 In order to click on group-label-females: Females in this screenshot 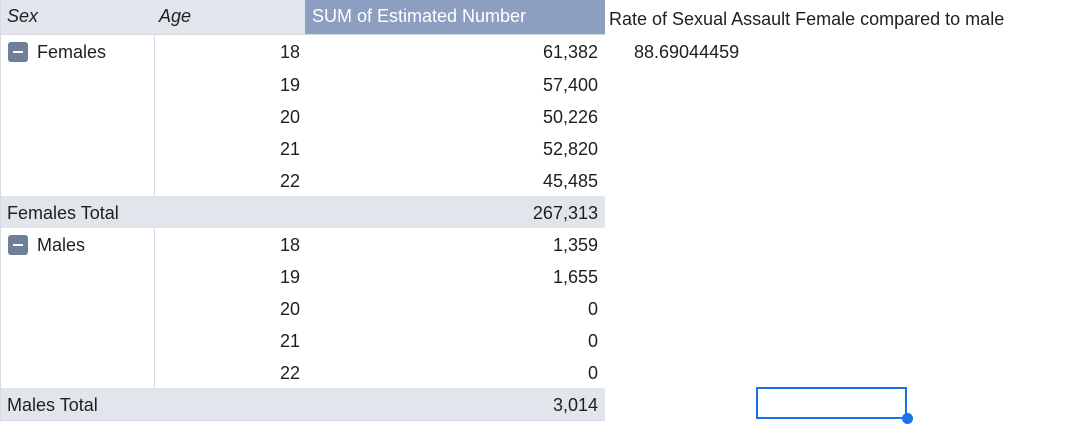, I will do `click(72, 52)`.